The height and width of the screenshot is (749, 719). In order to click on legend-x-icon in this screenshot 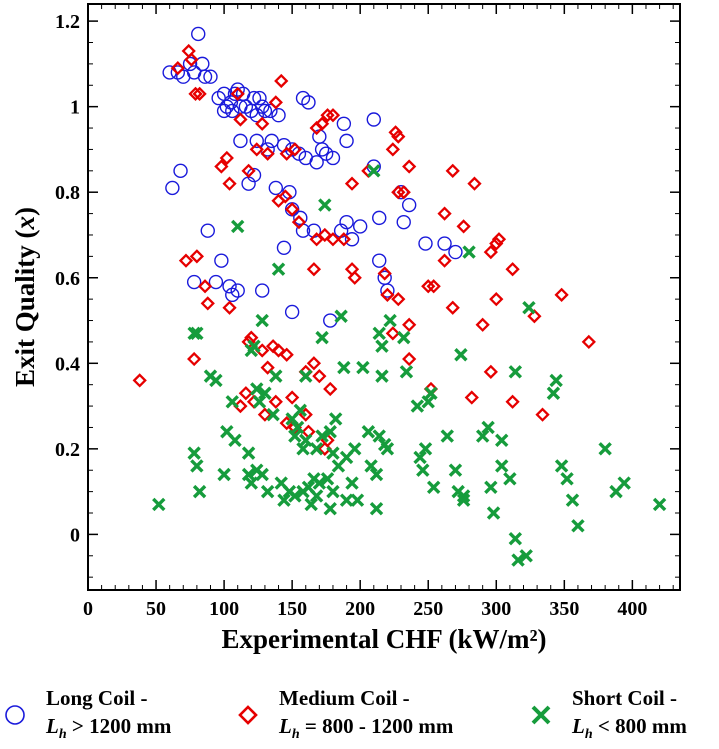, I will do `click(541, 715)`.